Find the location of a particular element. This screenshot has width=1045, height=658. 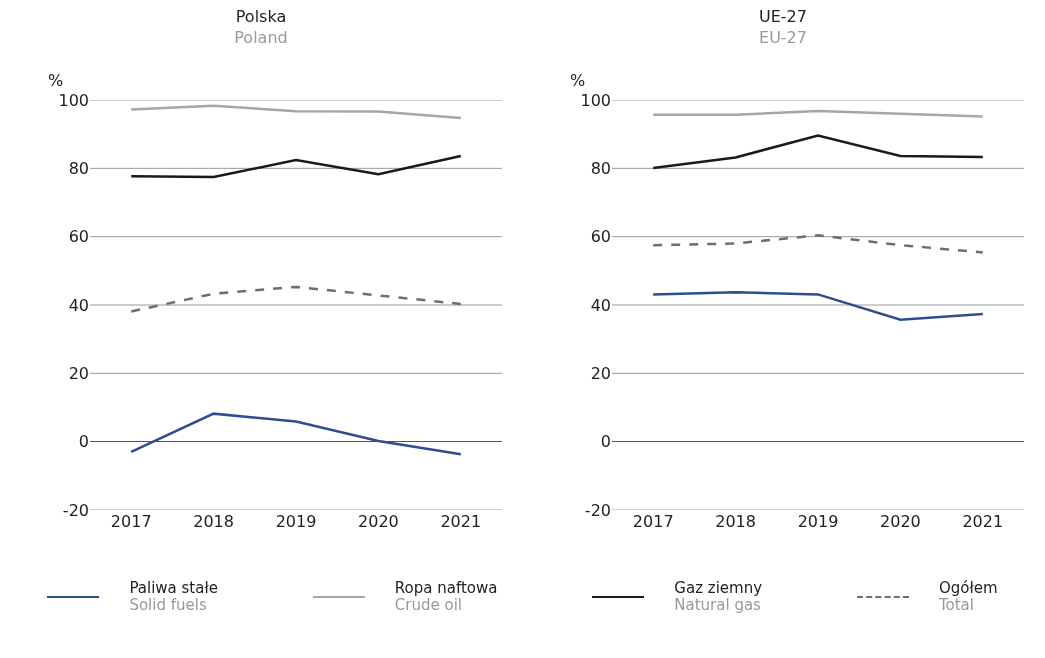

legend-label: Gaz ziemny Natural gas is located at coordinates (718, 596).